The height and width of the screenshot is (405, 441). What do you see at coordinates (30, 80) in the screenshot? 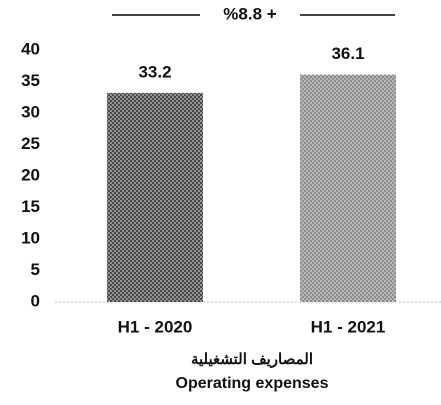
I see `y-tick-label: 35` at bounding box center [30, 80].